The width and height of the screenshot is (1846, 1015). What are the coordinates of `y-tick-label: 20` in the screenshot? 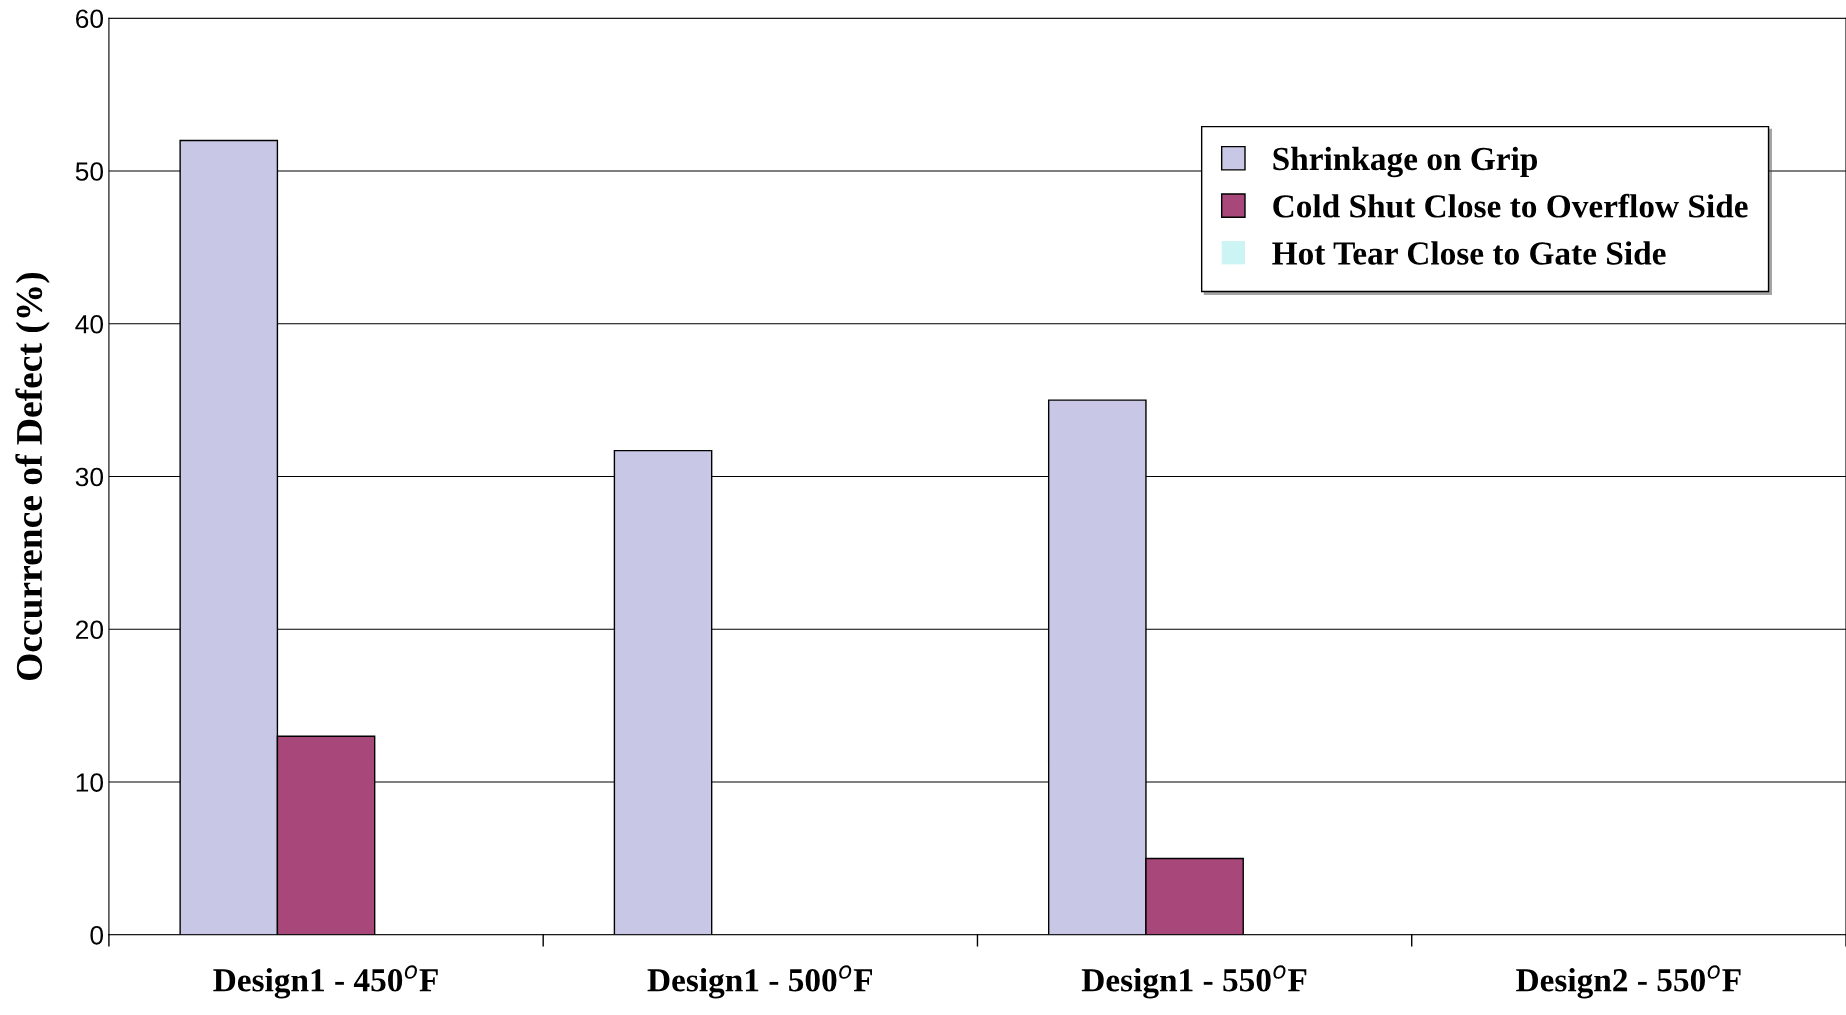 It's located at (90, 630).